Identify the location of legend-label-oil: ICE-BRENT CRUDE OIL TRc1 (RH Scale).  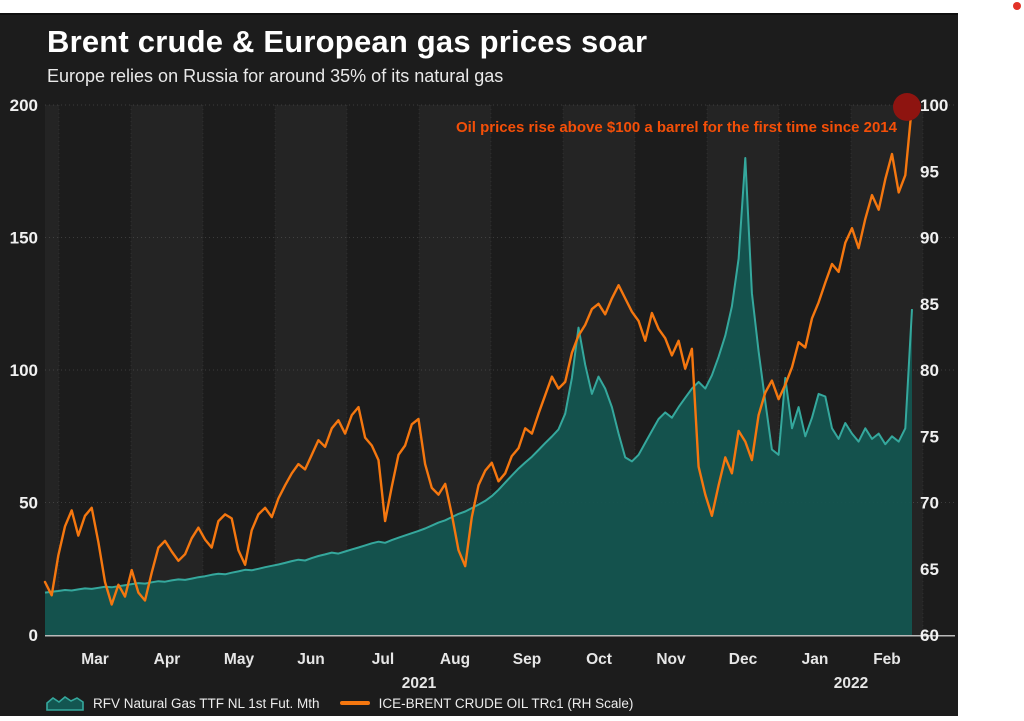
(506, 703).